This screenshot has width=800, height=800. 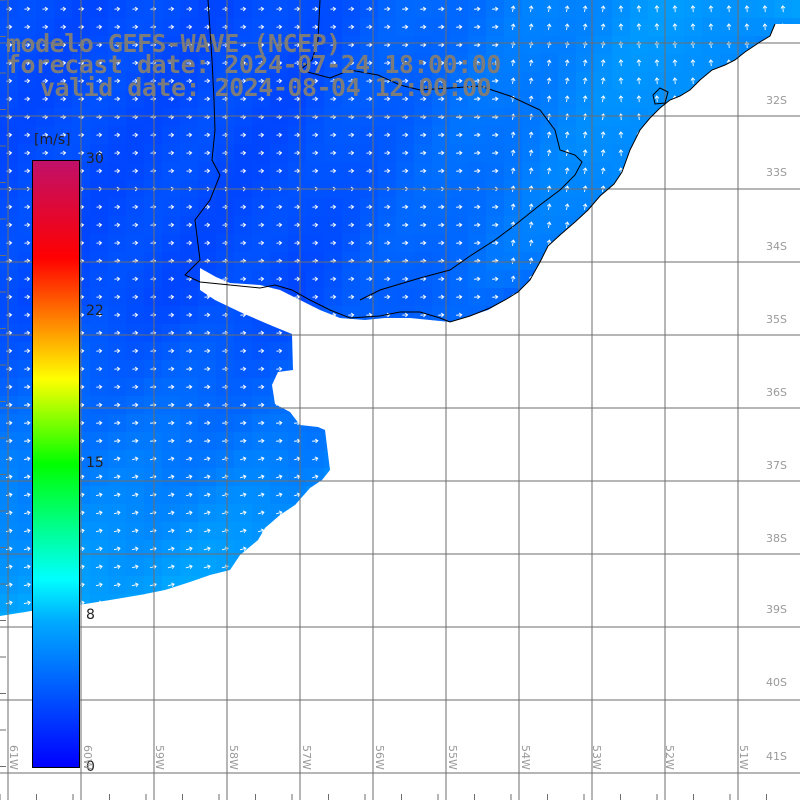 I want to click on lat-label: 35S, so click(x=776, y=319).